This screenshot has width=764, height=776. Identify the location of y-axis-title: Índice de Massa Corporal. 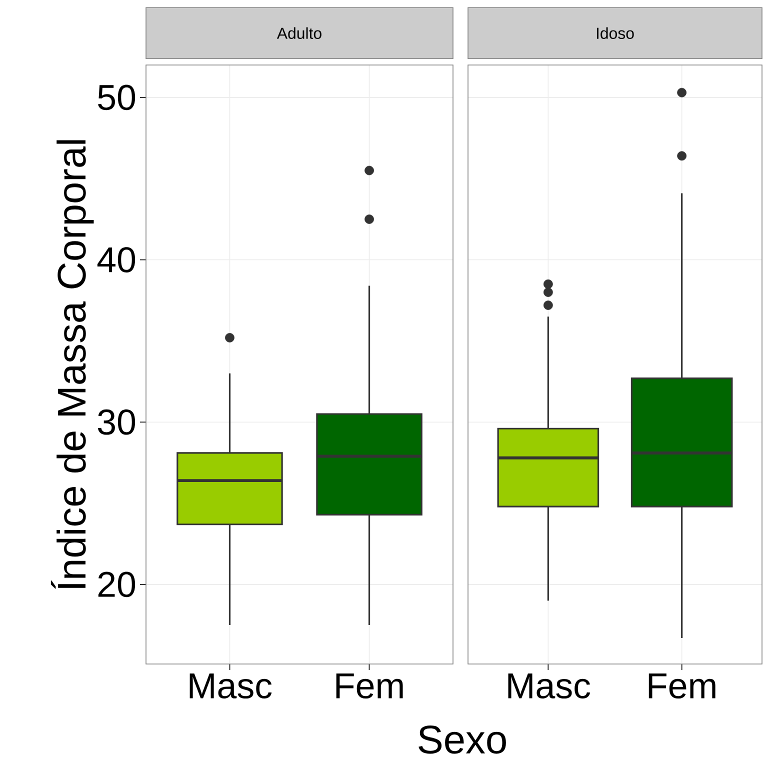
(72, 364).